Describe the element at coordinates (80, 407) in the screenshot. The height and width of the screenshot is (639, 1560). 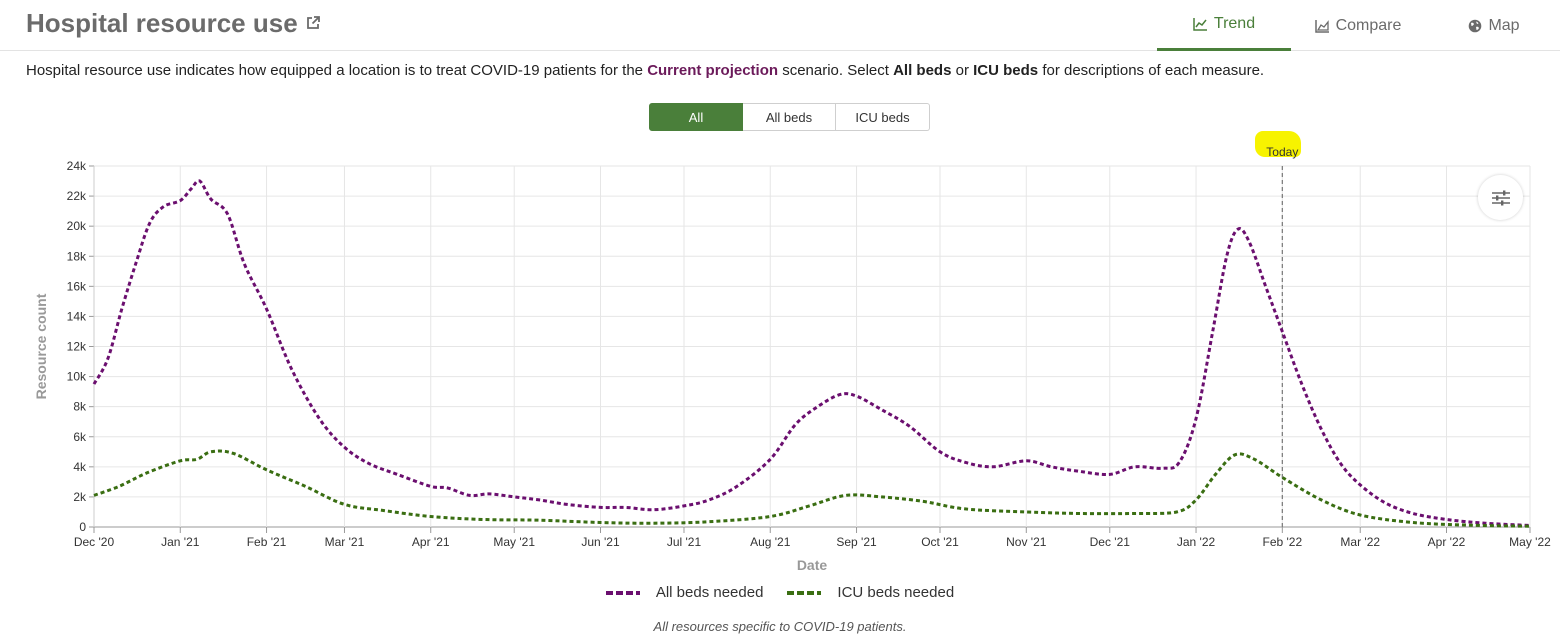
I see `y-tick-label: 8k` at that location.